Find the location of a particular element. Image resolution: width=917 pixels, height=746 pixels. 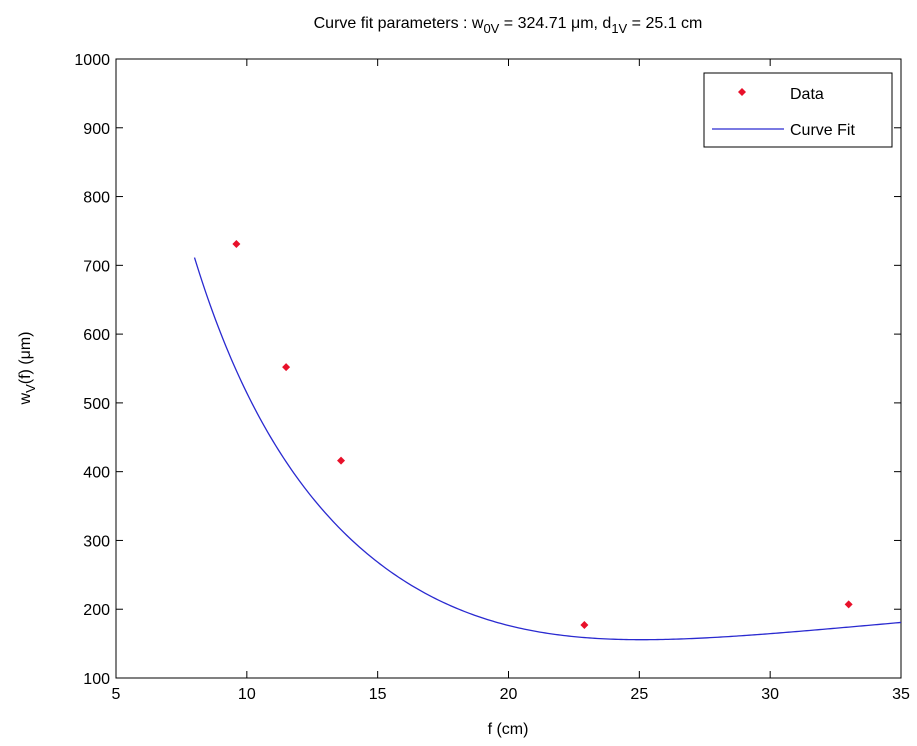

legend-fit-label: Curve Fit is located at coordinates (822, 130).